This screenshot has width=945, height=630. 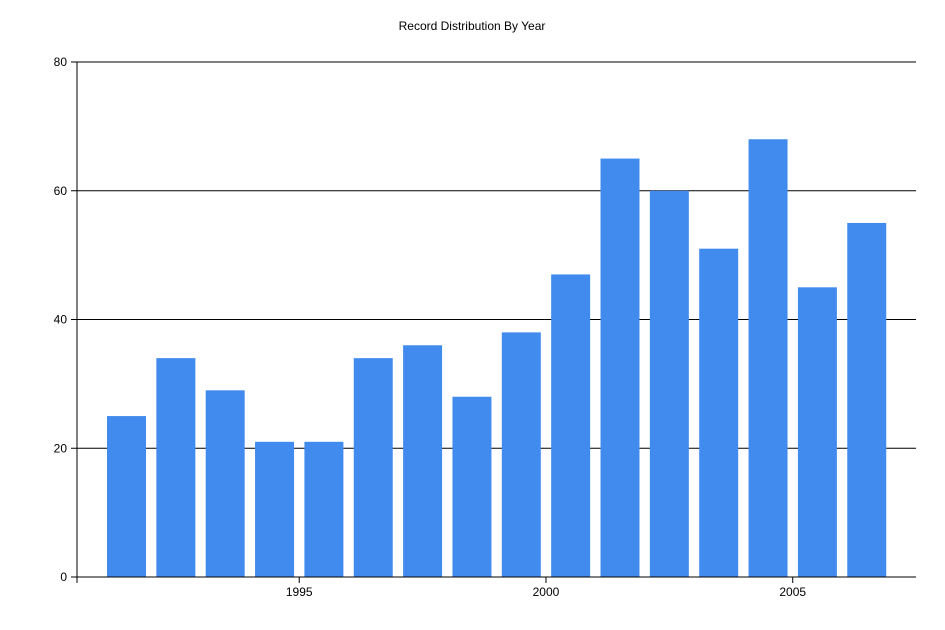 I want to click on bar-1999, so click(x=521, y=455).